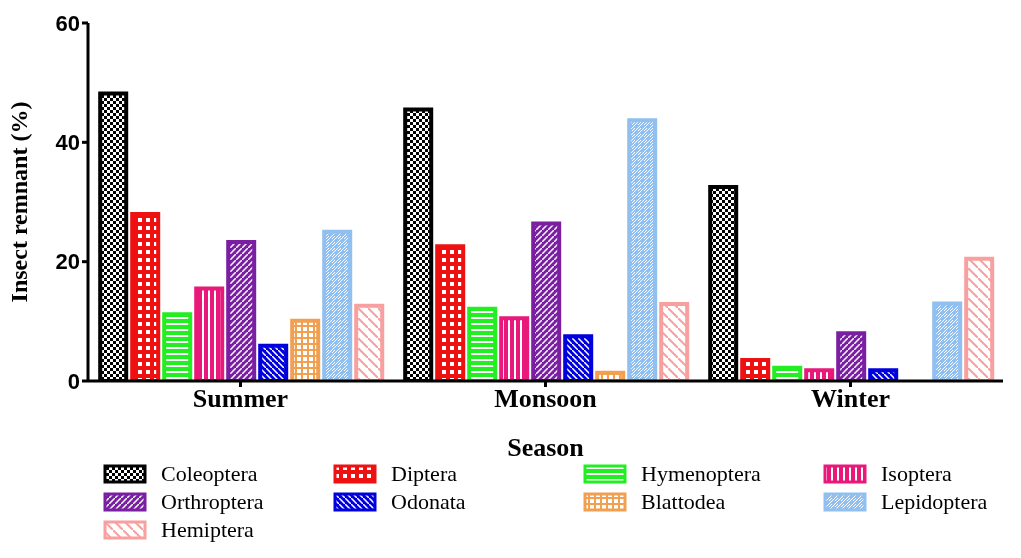 This screenshot has height=558, width=1021. Describe the element at coordinates (424, 474) in the screenshot. I see `legend-label: Diptera` at that location.